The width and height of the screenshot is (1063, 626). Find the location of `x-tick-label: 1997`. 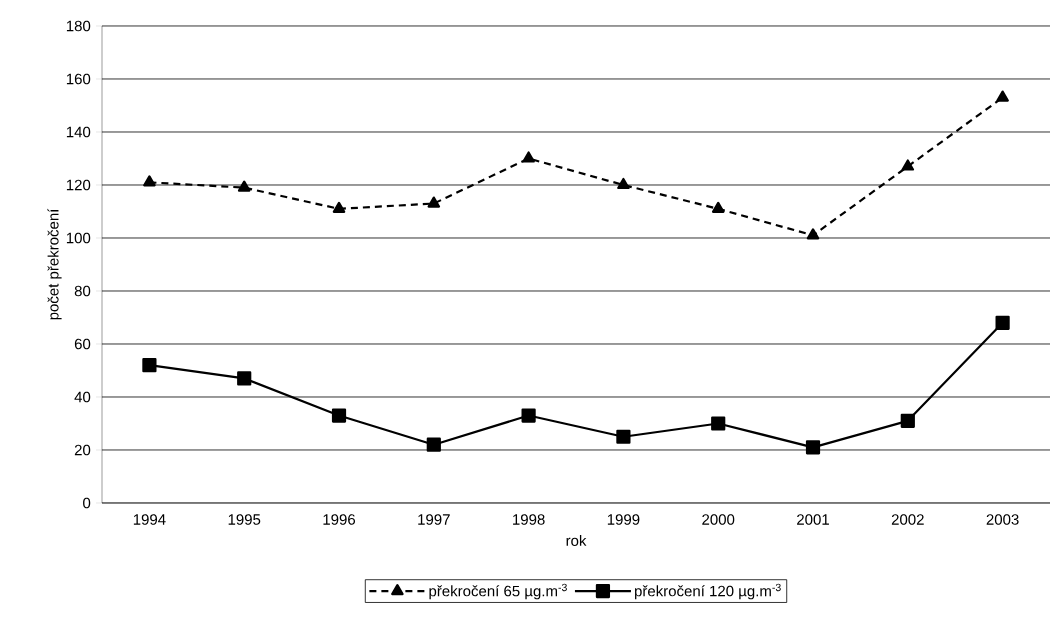

x-tick-label: 1997 is located at coordinates (434, 519).